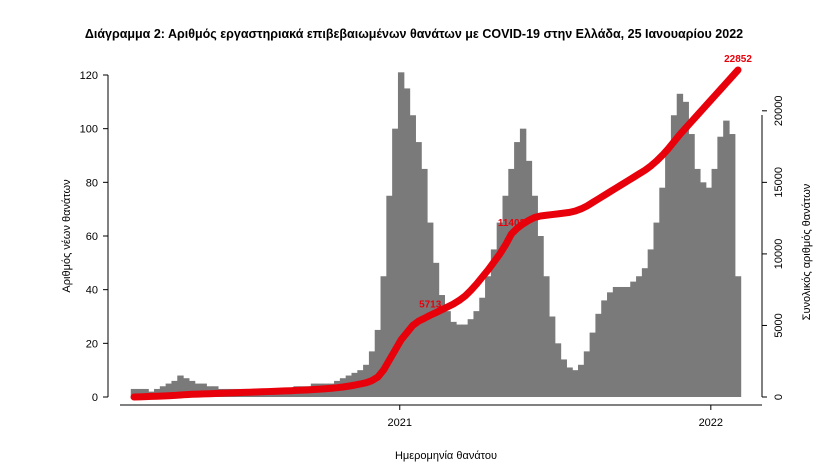 This screenshot has width=828, height=470. Describe the element at coordinates (446, 456) in the screenshot. I see `x-axis-title: Ημερομηνία θανάτου` at that location.